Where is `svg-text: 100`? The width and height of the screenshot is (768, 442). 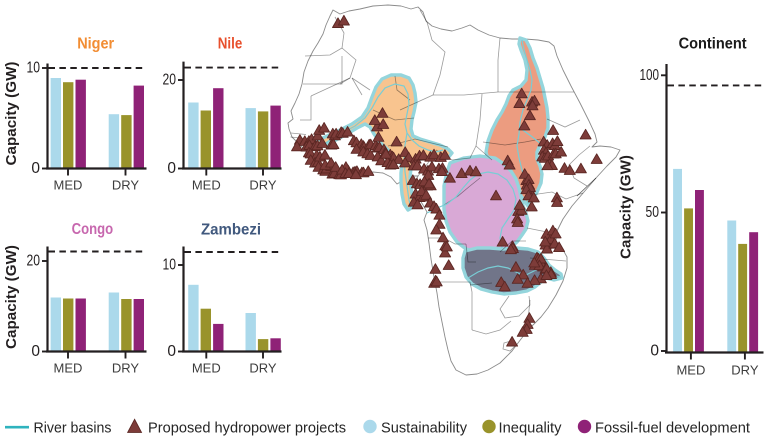
svg-text: 100 is located at coordinates (650, 75).